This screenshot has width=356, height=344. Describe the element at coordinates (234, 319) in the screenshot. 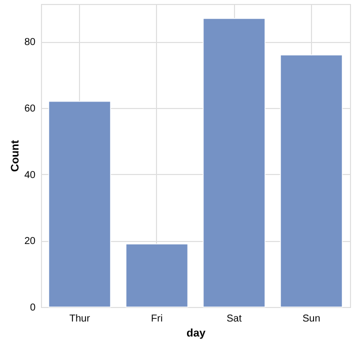

I see `x-tick-label: Sat` at that location.